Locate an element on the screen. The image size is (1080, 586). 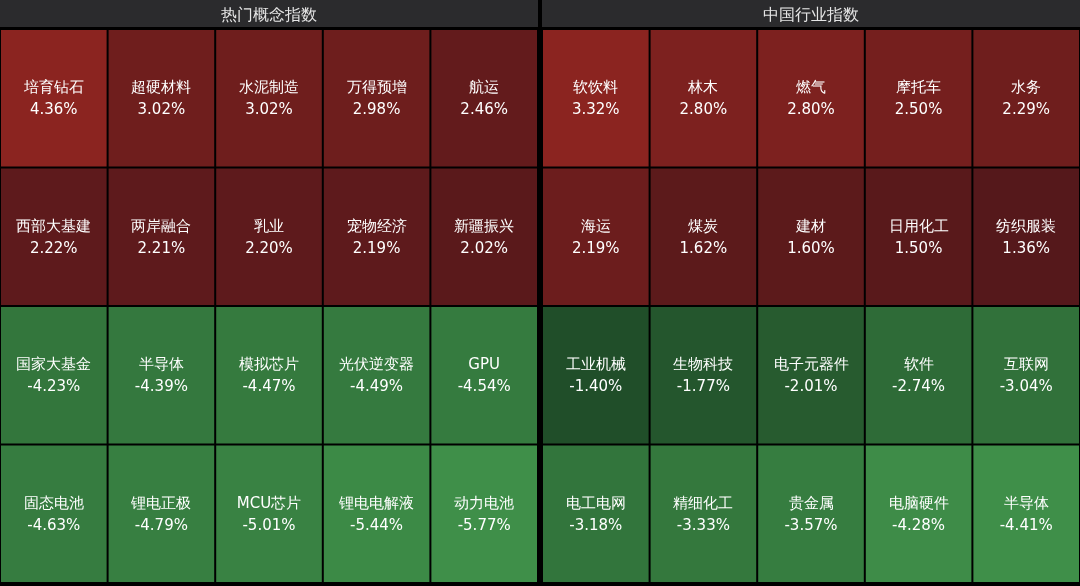
data-label: -5.44% is located at coordinates (377, 524).